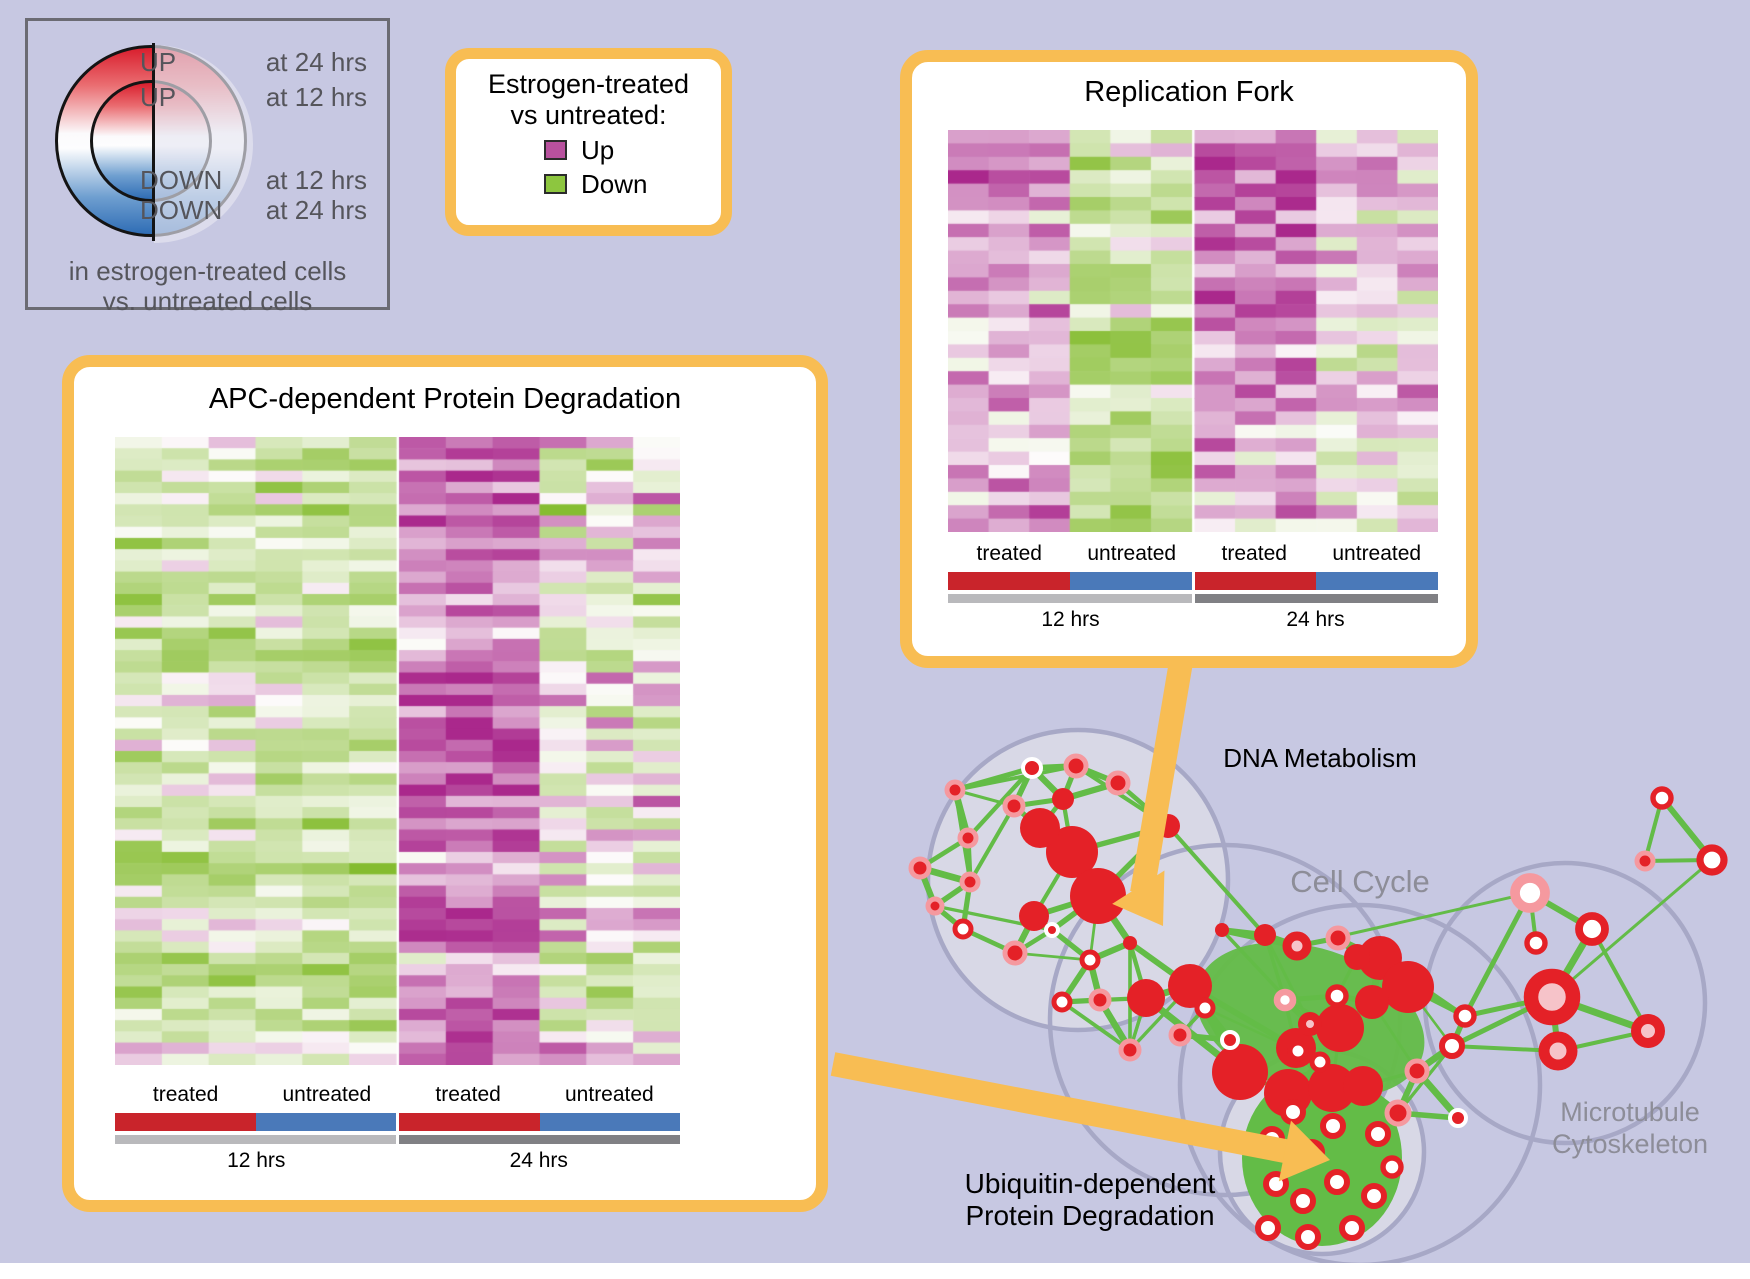 Image resolution: width=1750 pixels, height=1279 pixels. I want to click on glyph-row: DOWN at 12 hrs, so click(207, 180).